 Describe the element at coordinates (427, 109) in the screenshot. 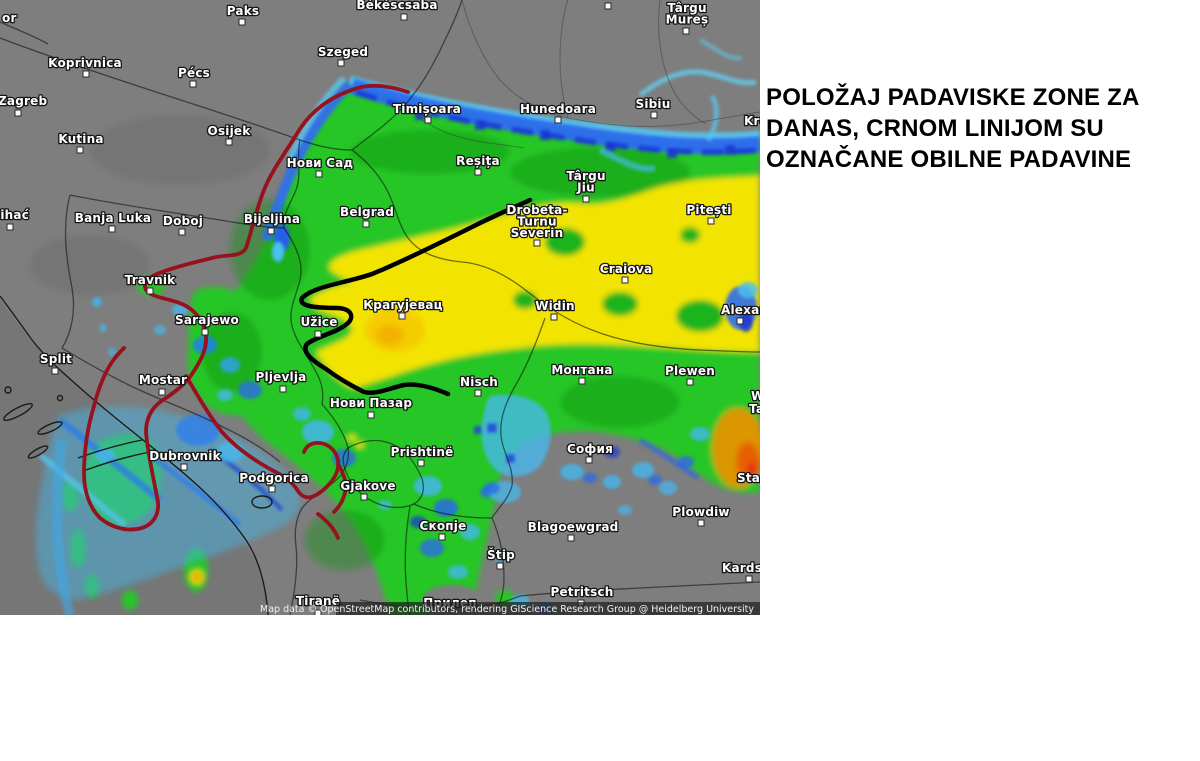

I see `city-label: Timișoara` at that location.